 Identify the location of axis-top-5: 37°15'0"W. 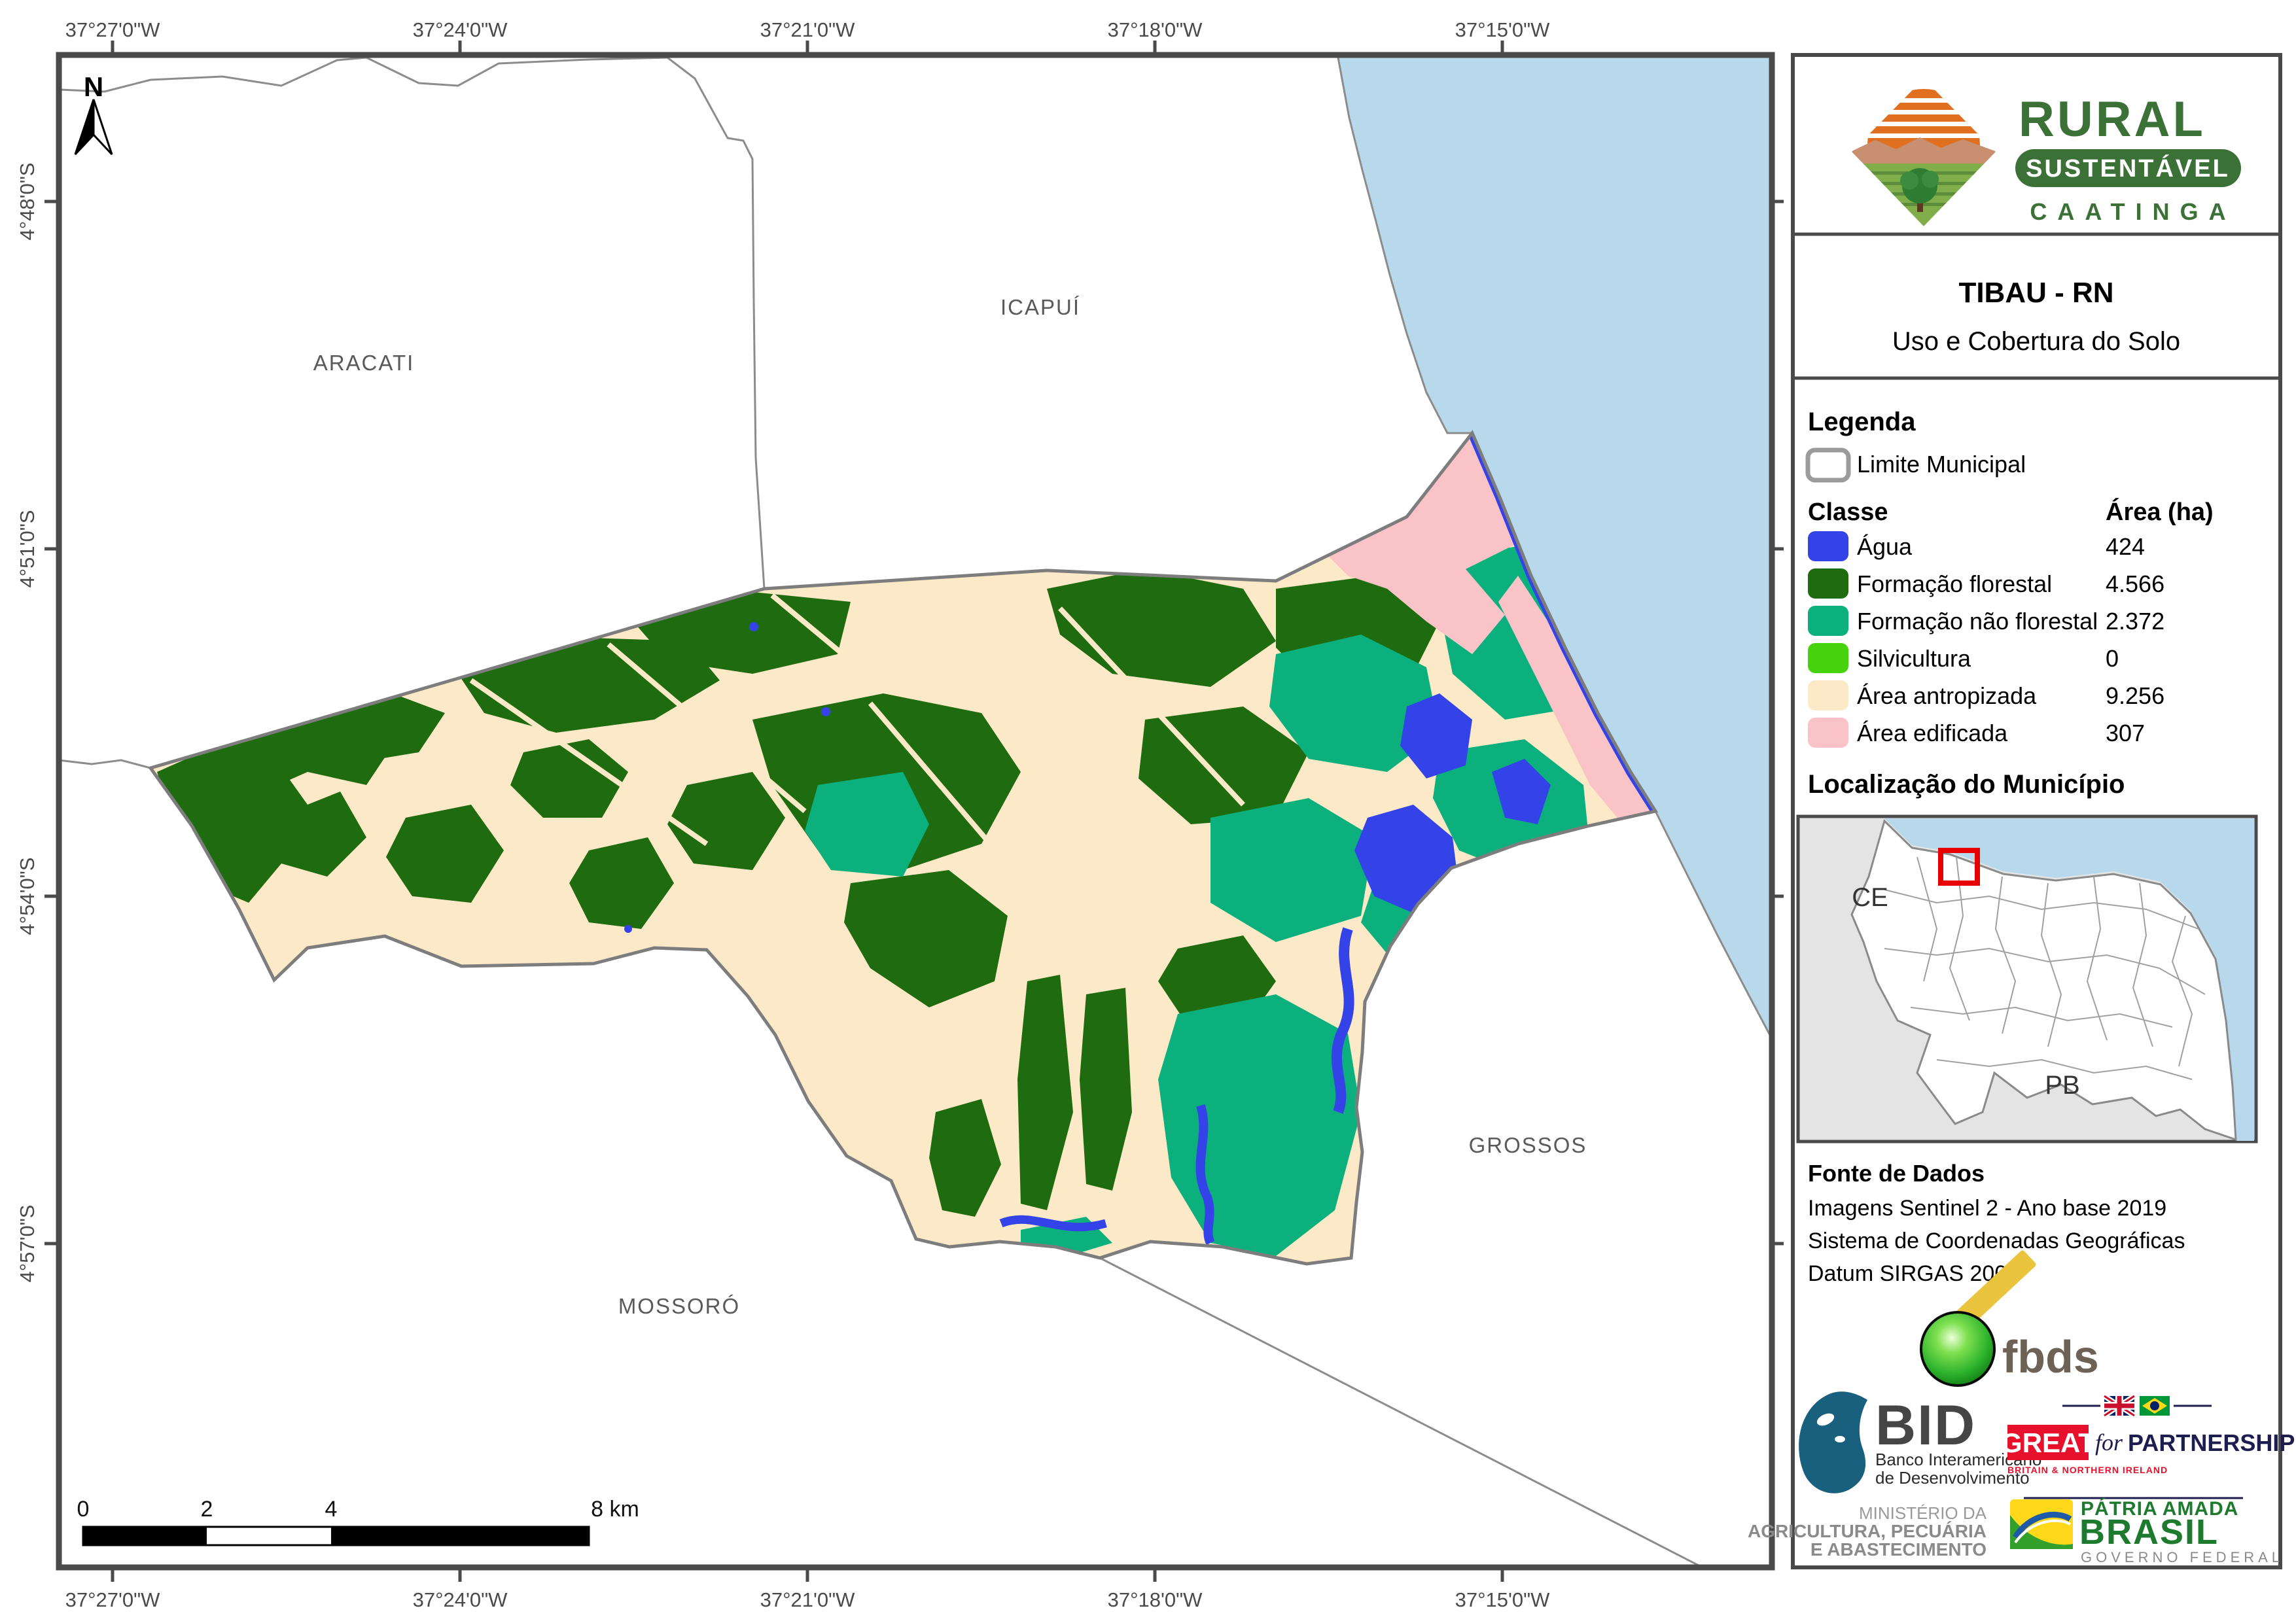
(1503, 30).